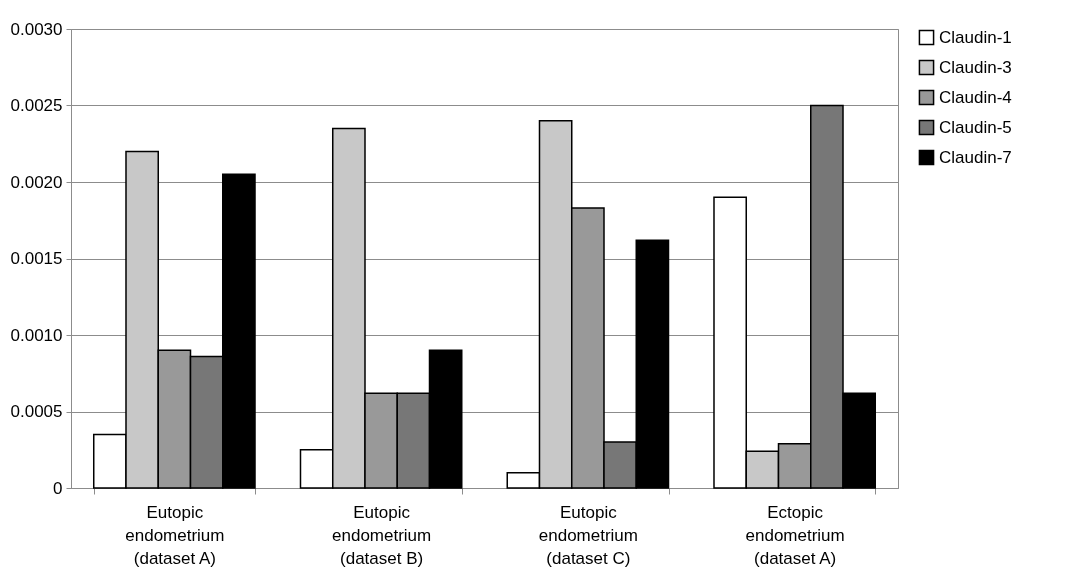 This screenshot has height=587, width=1076. What do you see at coordinates (975, 37) in the screenshot?
I see `legend-label: Claudin-1` at bounding box center [975, 37].